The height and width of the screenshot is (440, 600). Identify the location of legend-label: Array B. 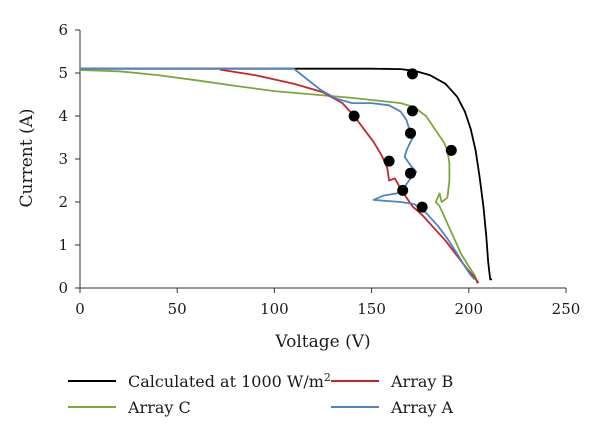
(421, 381).